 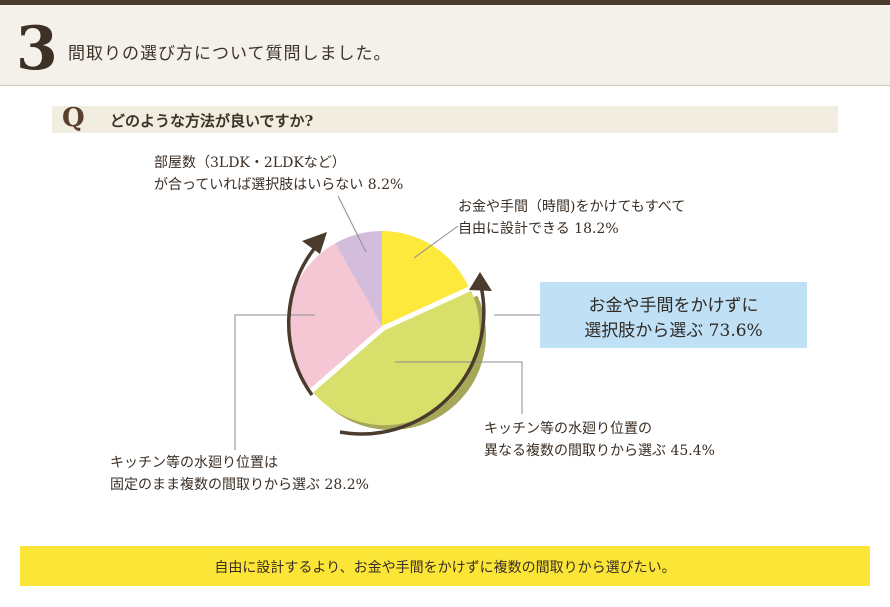 What do you see at coordinates (230, 54) in the screenshot?
I see `section-title: 間取りの選び方について質問しました。` at bounding box center [230, 54].